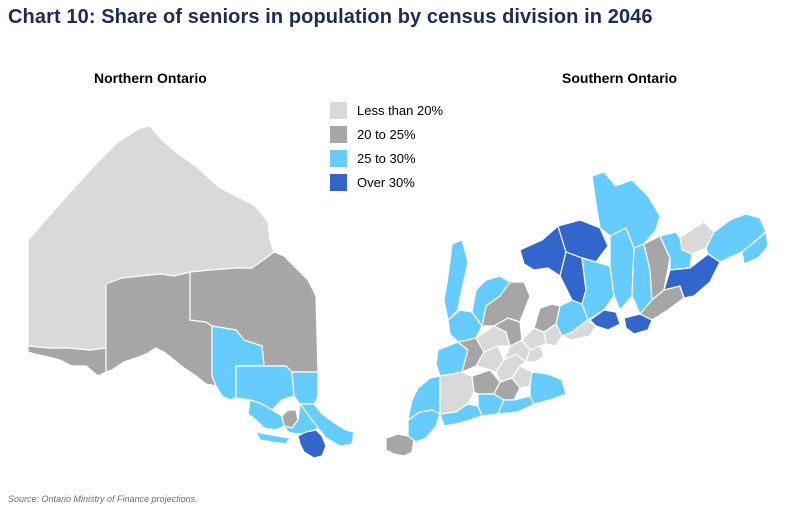  Describe the element at coordinates (150, 78) in the screenshot. I see `northern-ontario-label: Northern Ontario` at that location.